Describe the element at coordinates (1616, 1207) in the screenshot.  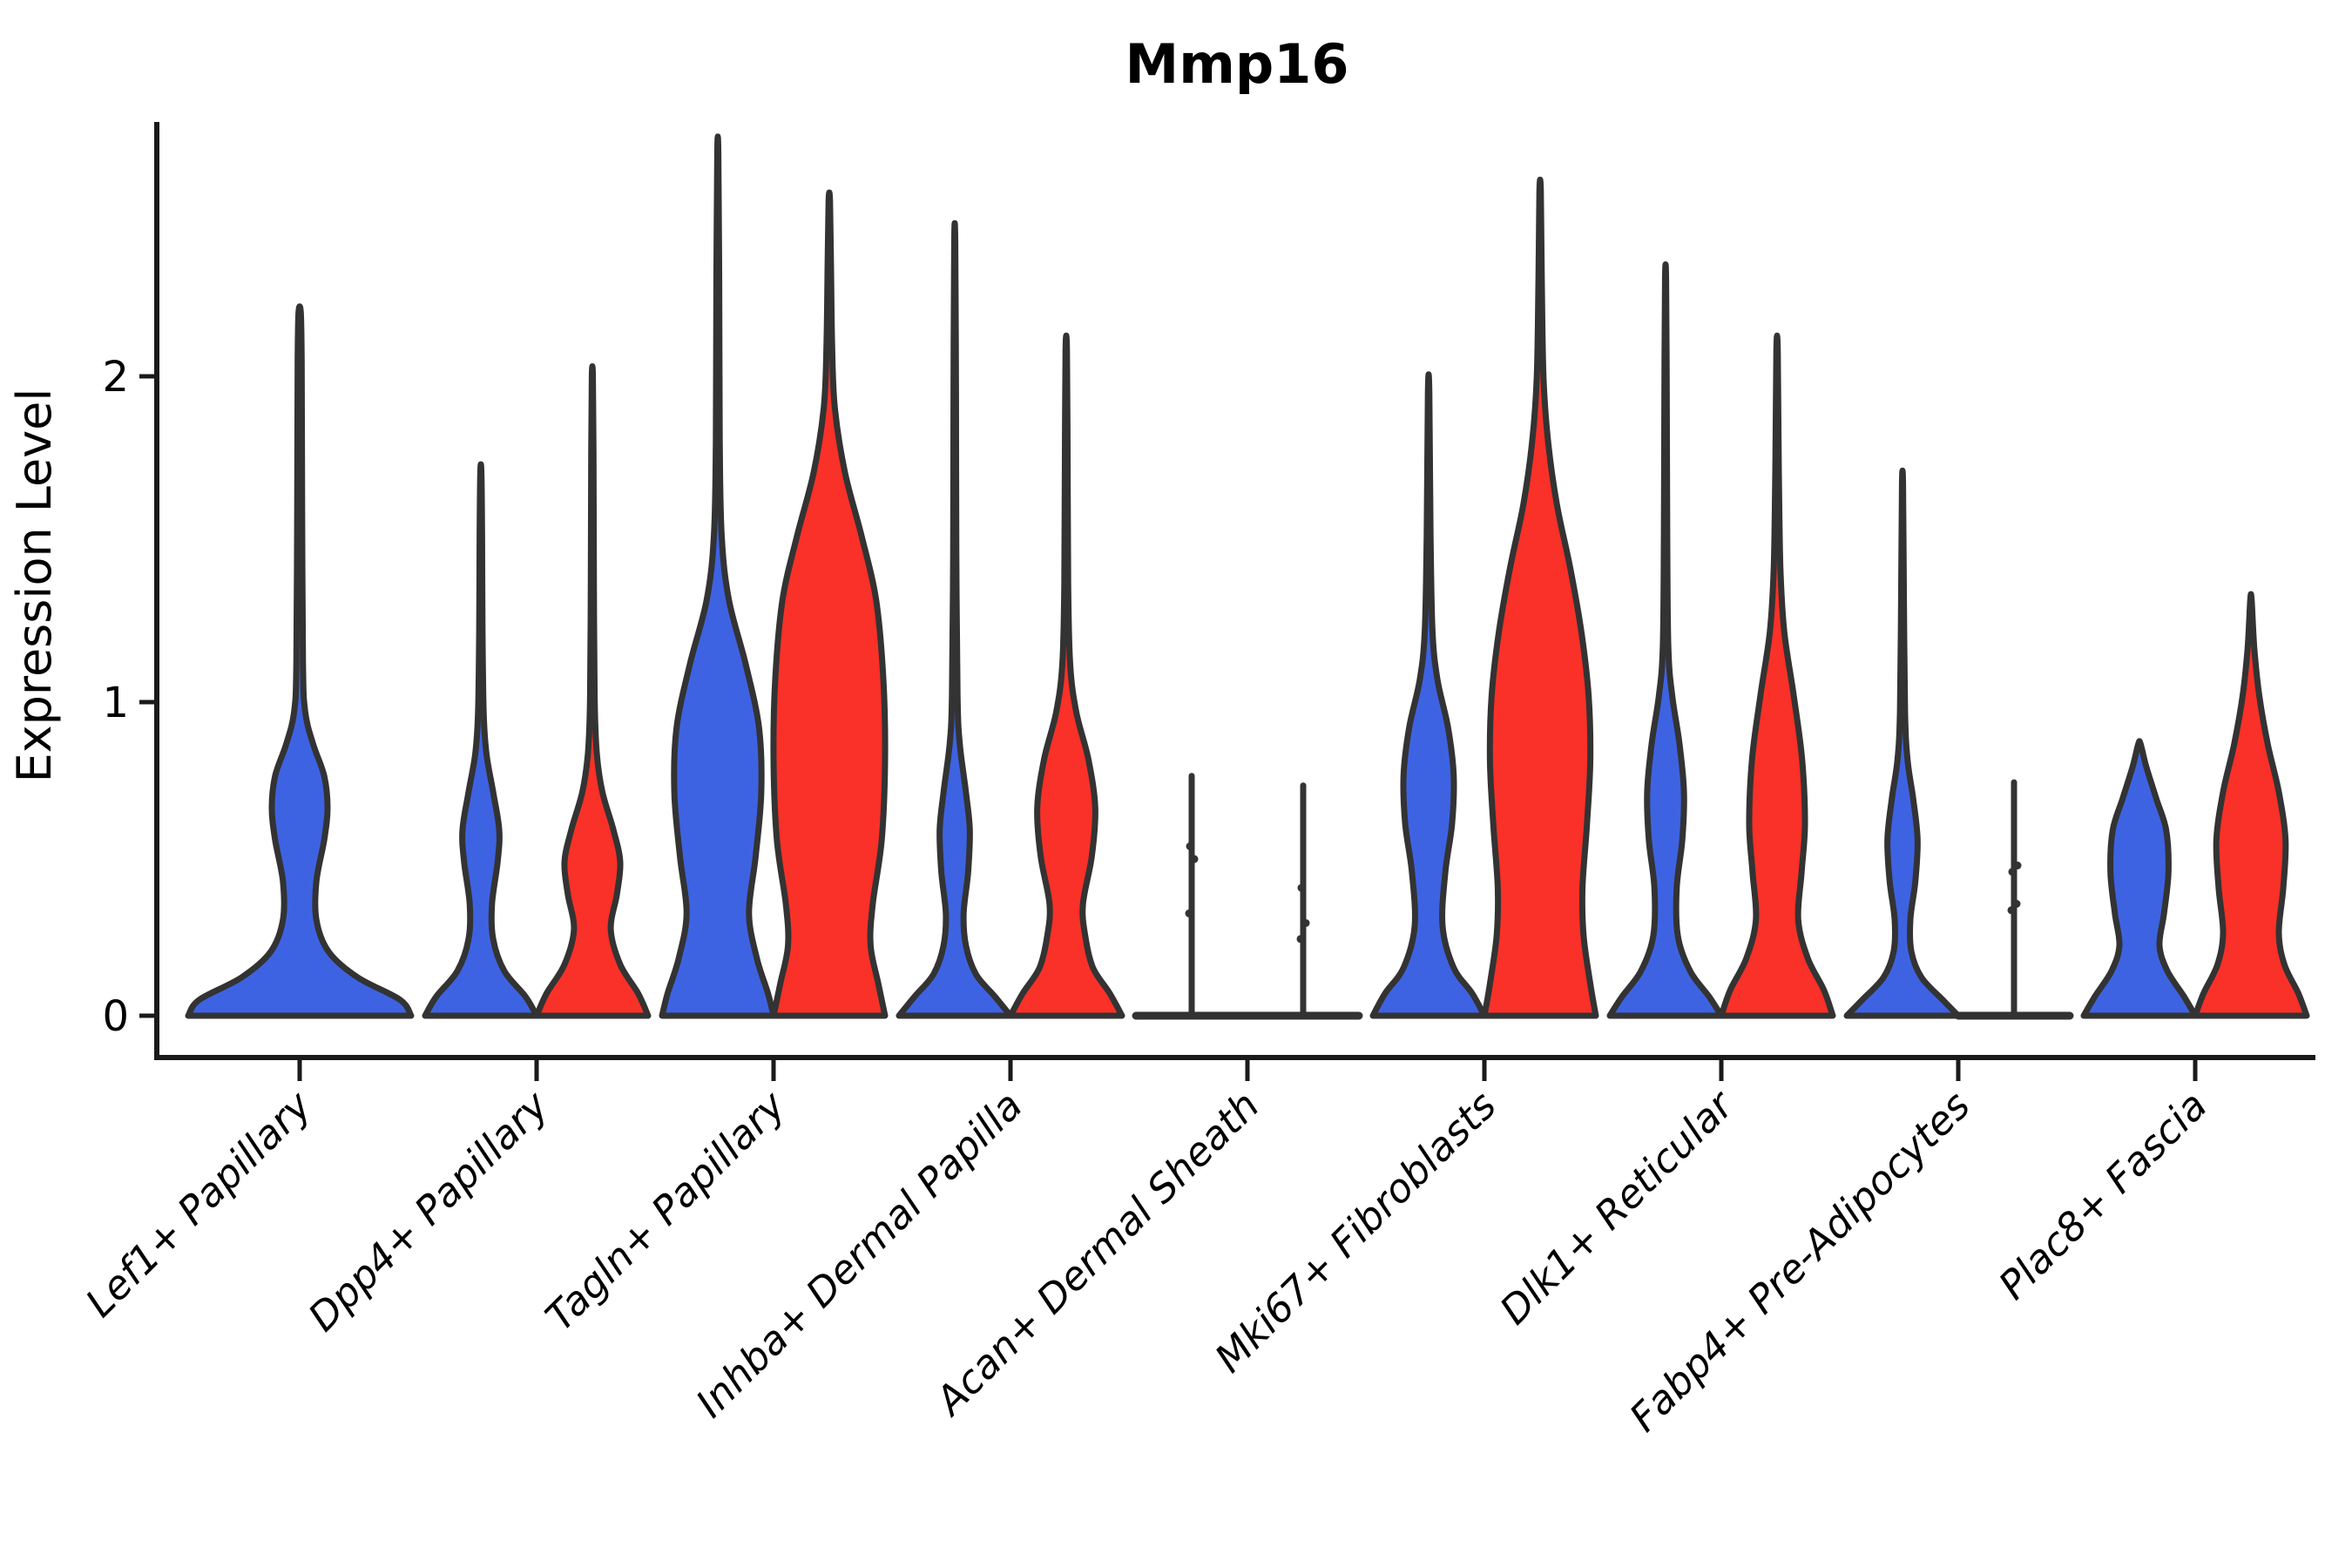
I see `x-tick-label-Dlk1+ Reticular: Dlk1+ Reticular` at that location.